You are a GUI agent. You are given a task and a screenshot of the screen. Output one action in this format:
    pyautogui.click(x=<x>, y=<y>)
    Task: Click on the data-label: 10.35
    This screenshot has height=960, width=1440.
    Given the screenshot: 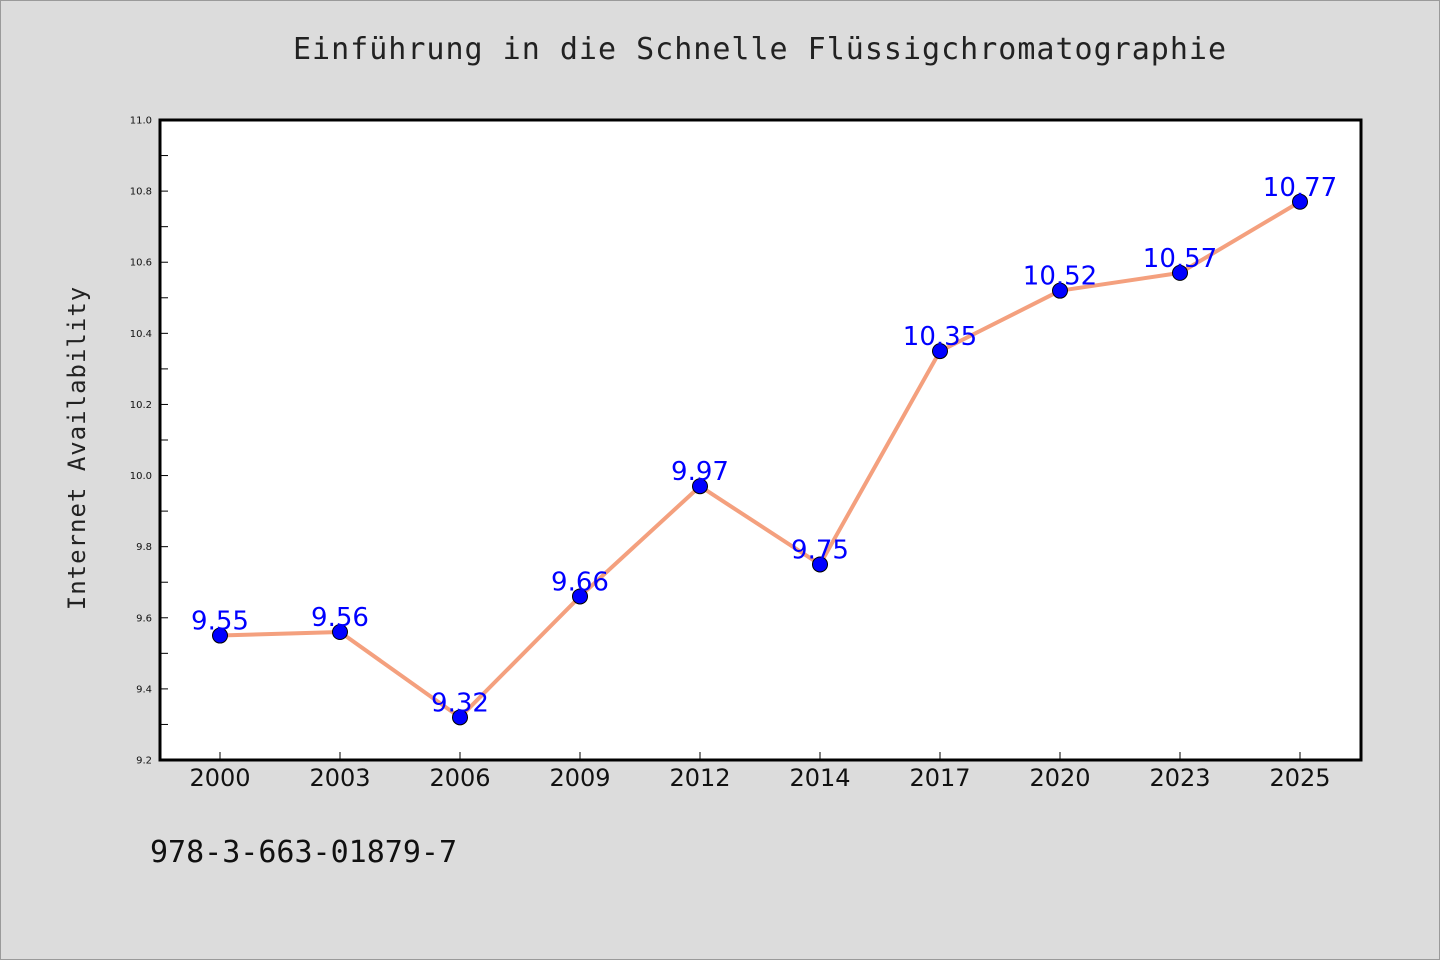 What is the action you would take?
    pyautogui.click(x=940, y=337)
    